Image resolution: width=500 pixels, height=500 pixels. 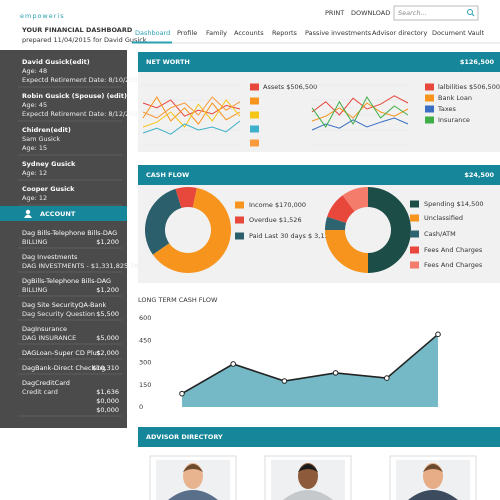 I want to click on y-tick-label: 150, so click(x=145, y=385).